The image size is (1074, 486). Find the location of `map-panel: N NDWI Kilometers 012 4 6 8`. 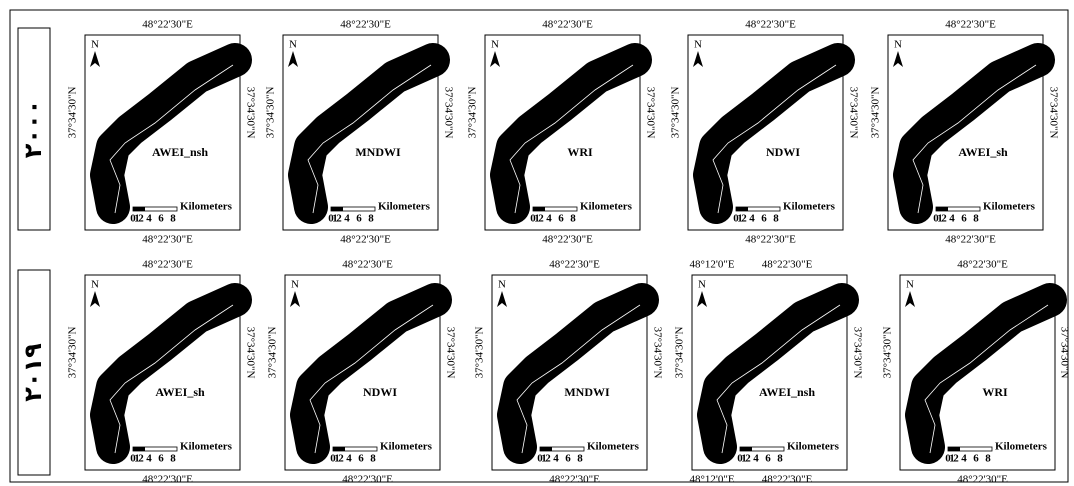

map-panel: N NDWI Kilometers 012 4 6 8 is located at coordinates (774, 132).